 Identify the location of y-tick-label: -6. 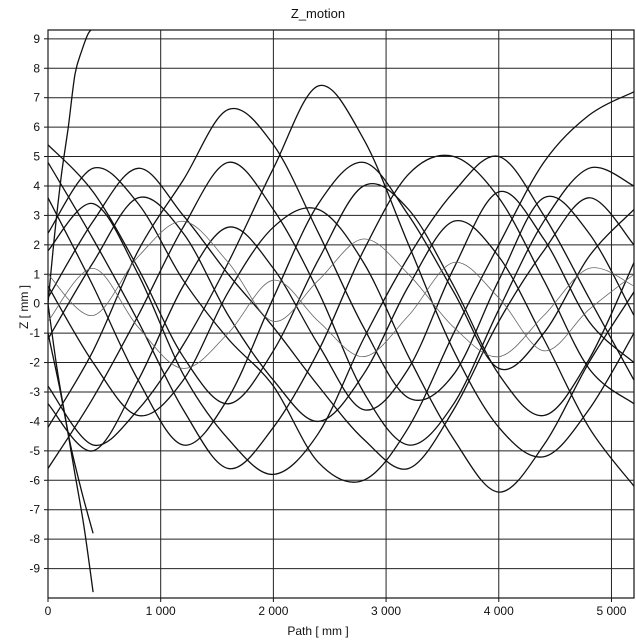
(34, 480).